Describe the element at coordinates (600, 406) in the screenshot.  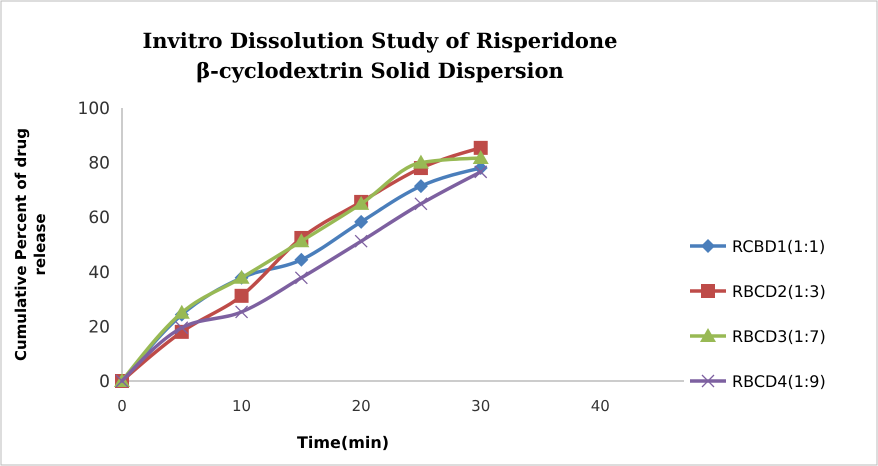
I see `x-tick-label: 40` at that location.